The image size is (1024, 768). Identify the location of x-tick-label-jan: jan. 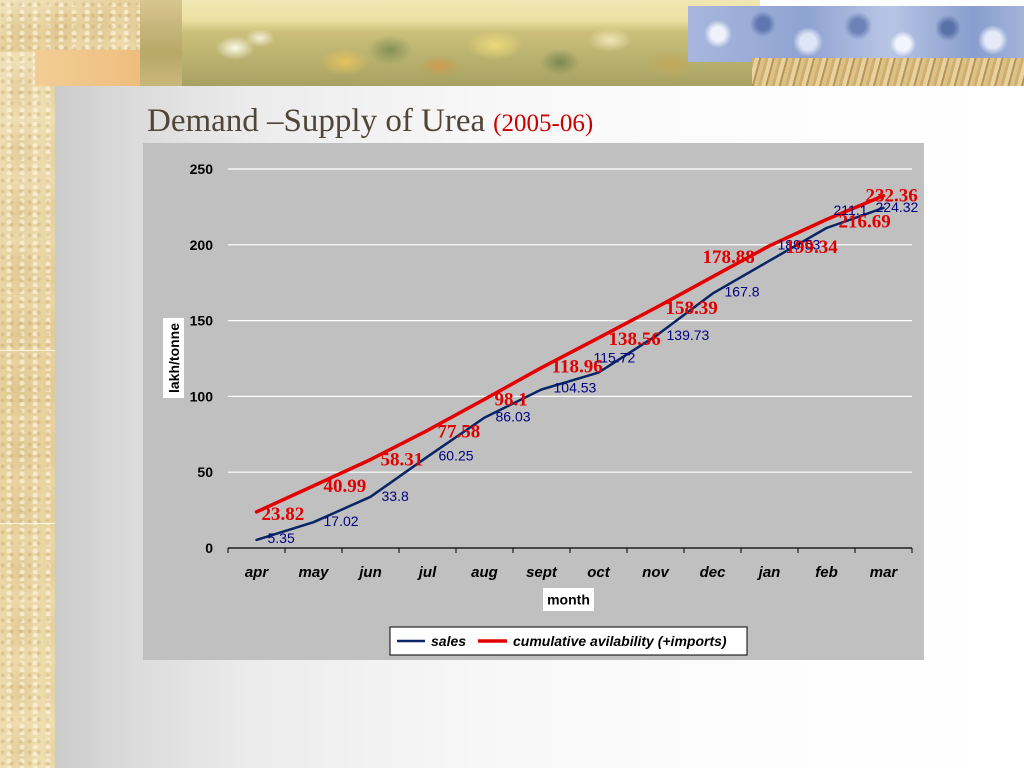
(769, 572).